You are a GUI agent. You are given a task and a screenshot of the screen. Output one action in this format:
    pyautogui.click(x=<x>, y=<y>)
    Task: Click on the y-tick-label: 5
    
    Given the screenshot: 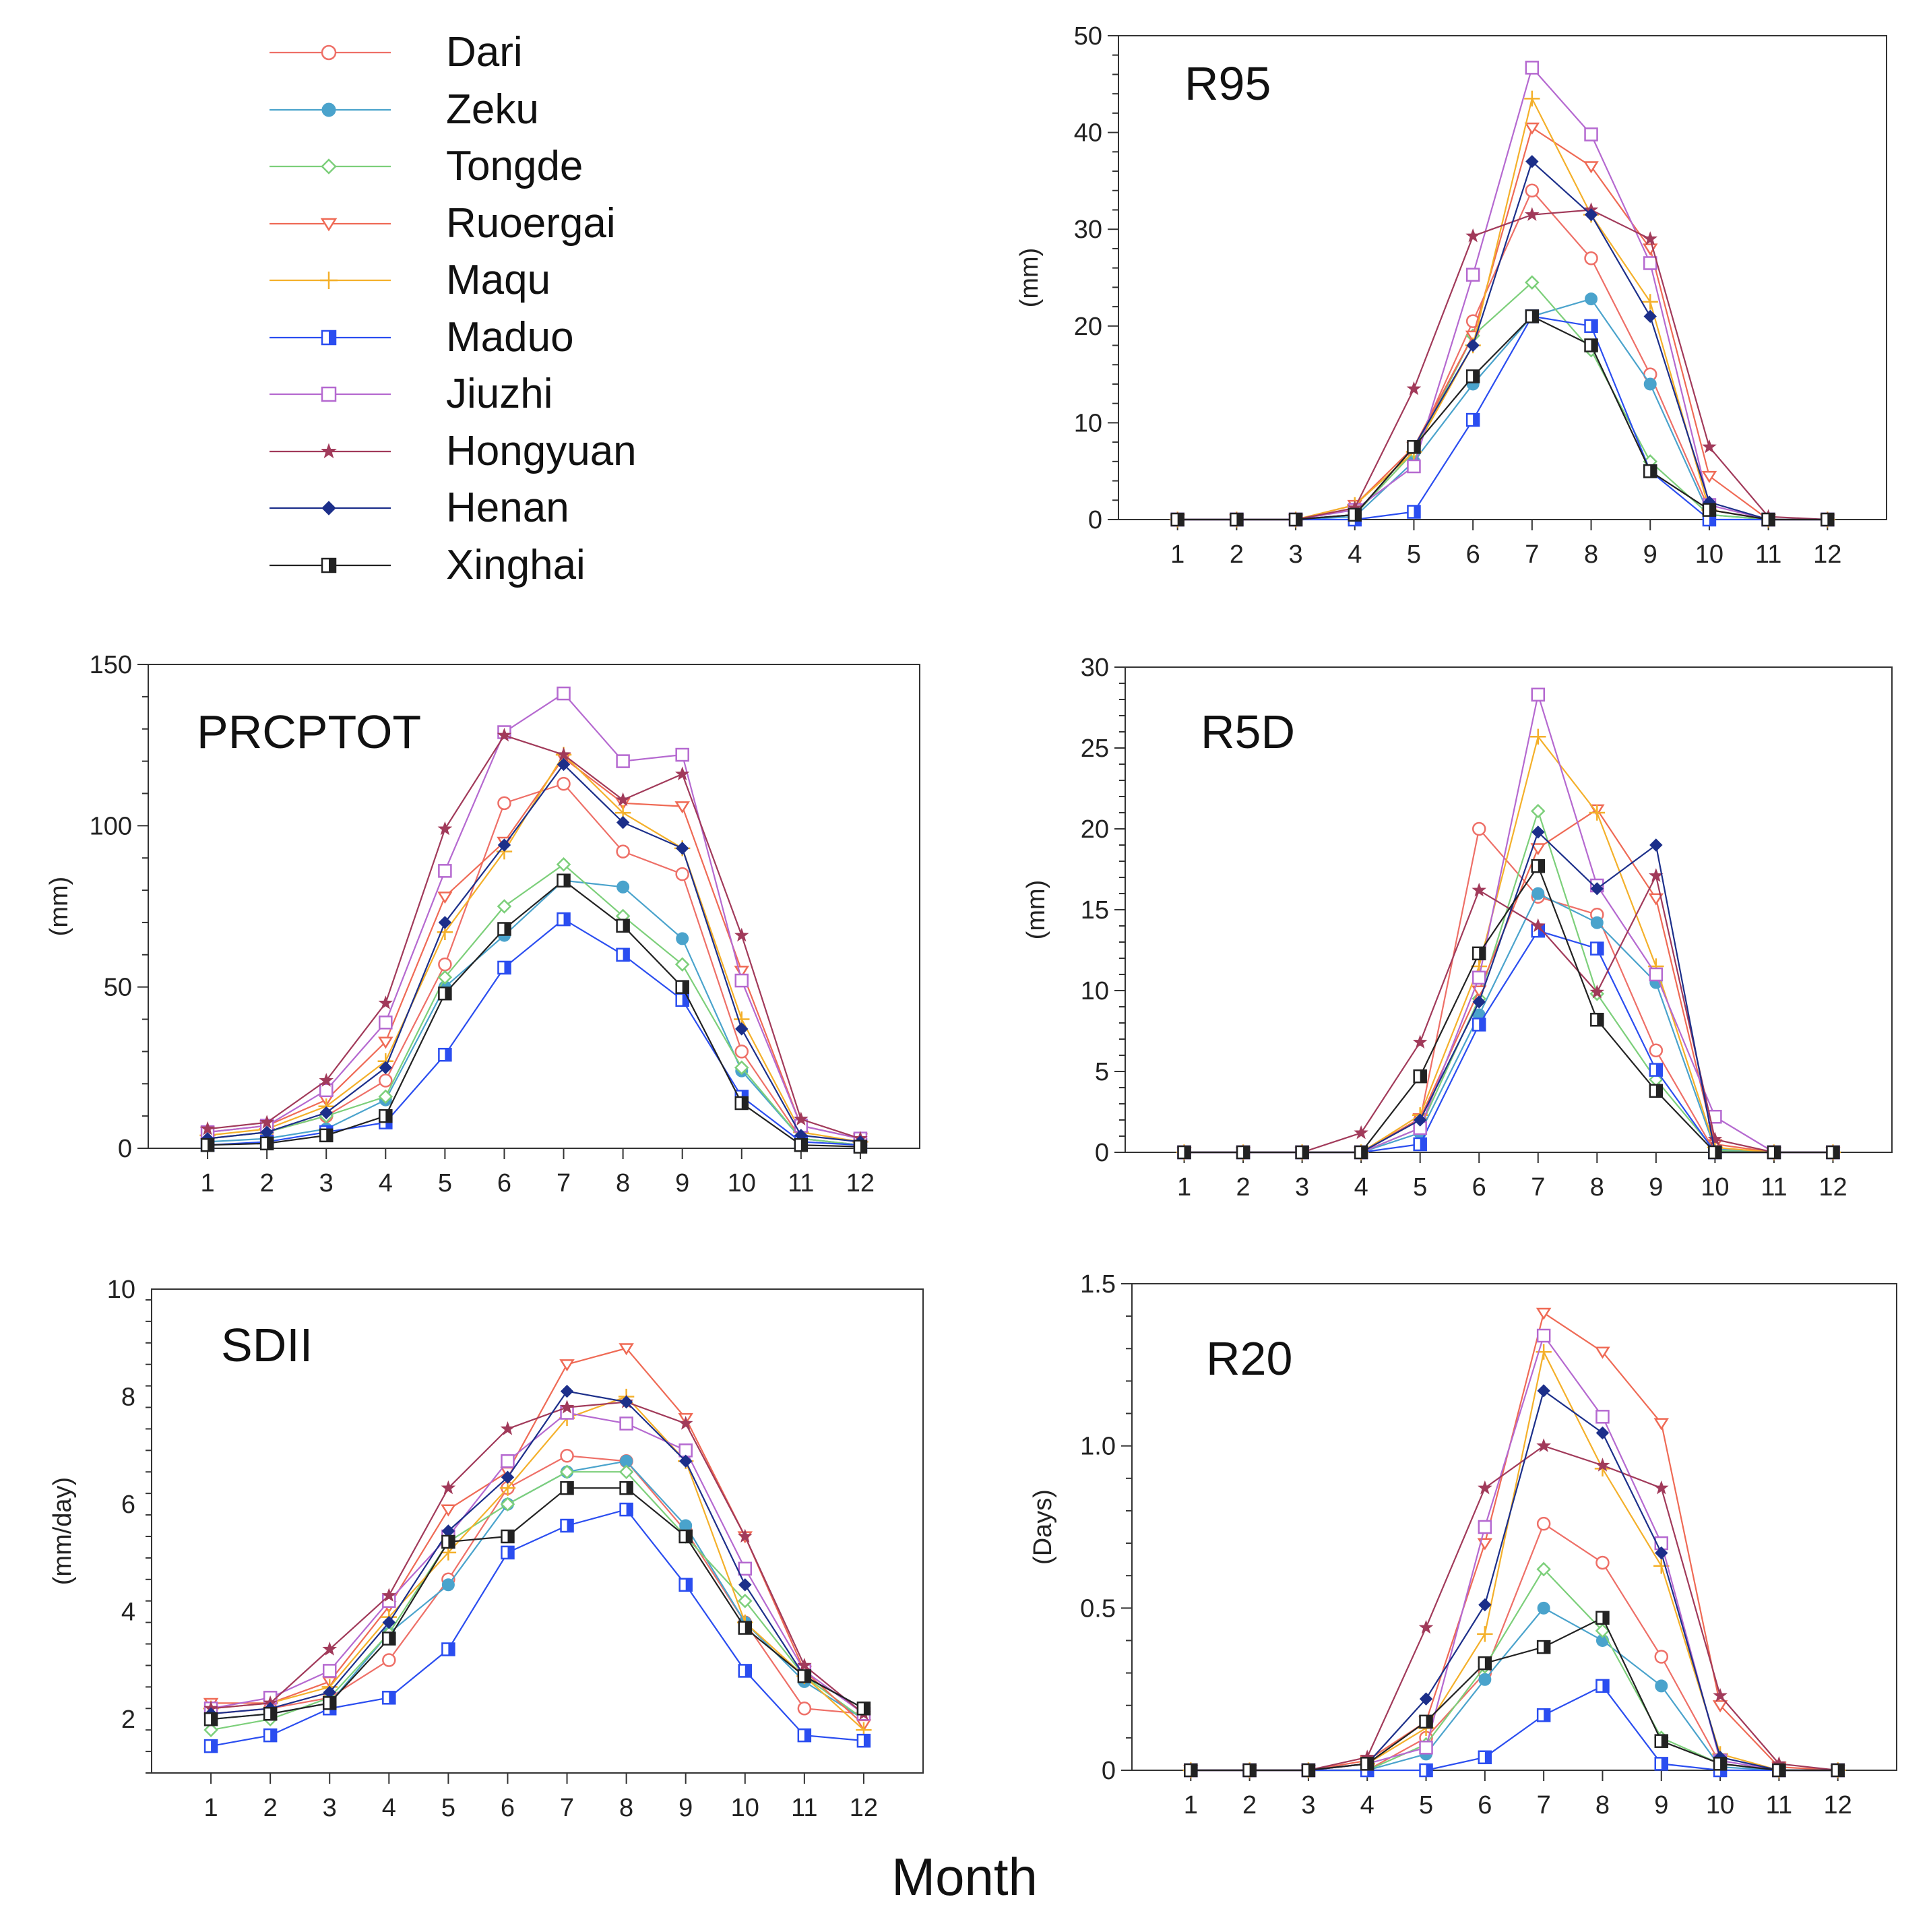 What is the action you would take?
    pyautogui.click(x=1102, y=1072)
    